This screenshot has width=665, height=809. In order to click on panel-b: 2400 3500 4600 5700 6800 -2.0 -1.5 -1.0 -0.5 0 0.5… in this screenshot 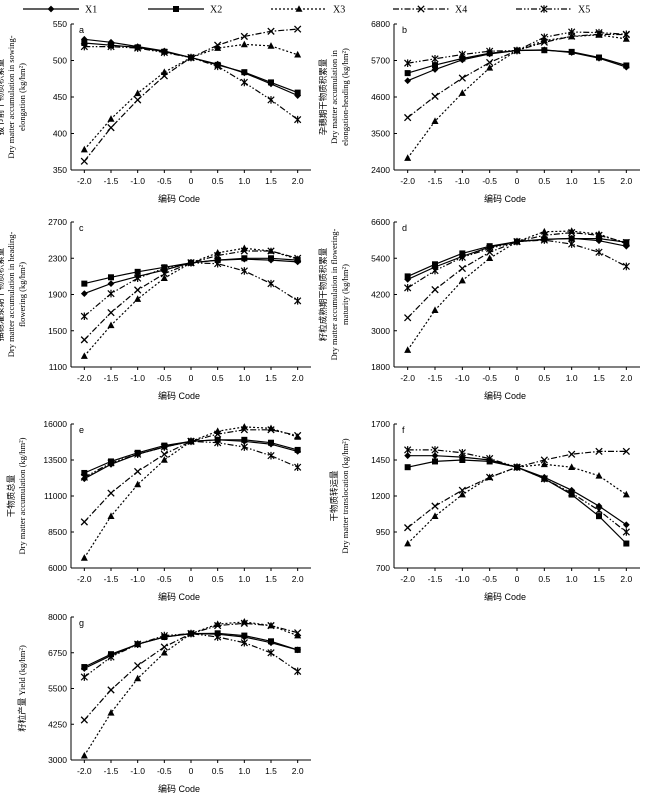, I will do `click(479, 111)`.